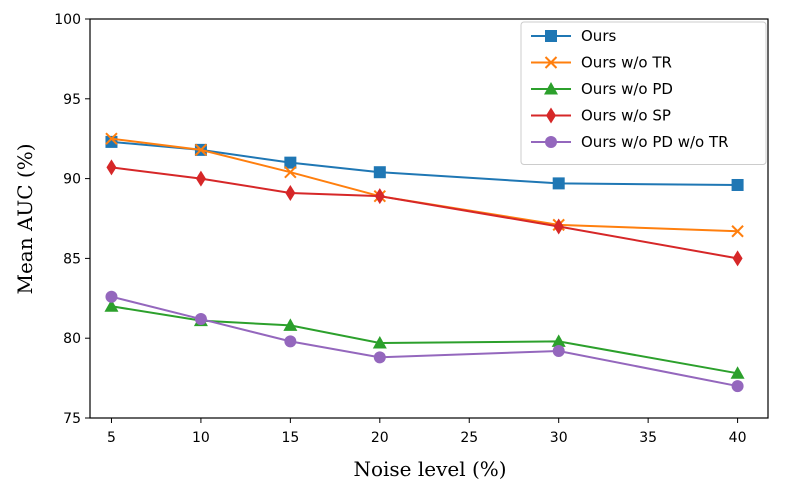 The image size is (789, 493). Describe the element at coordinates (626, 116) in the screenshot. I see `legend-label: Ours w/o SP` at that location.